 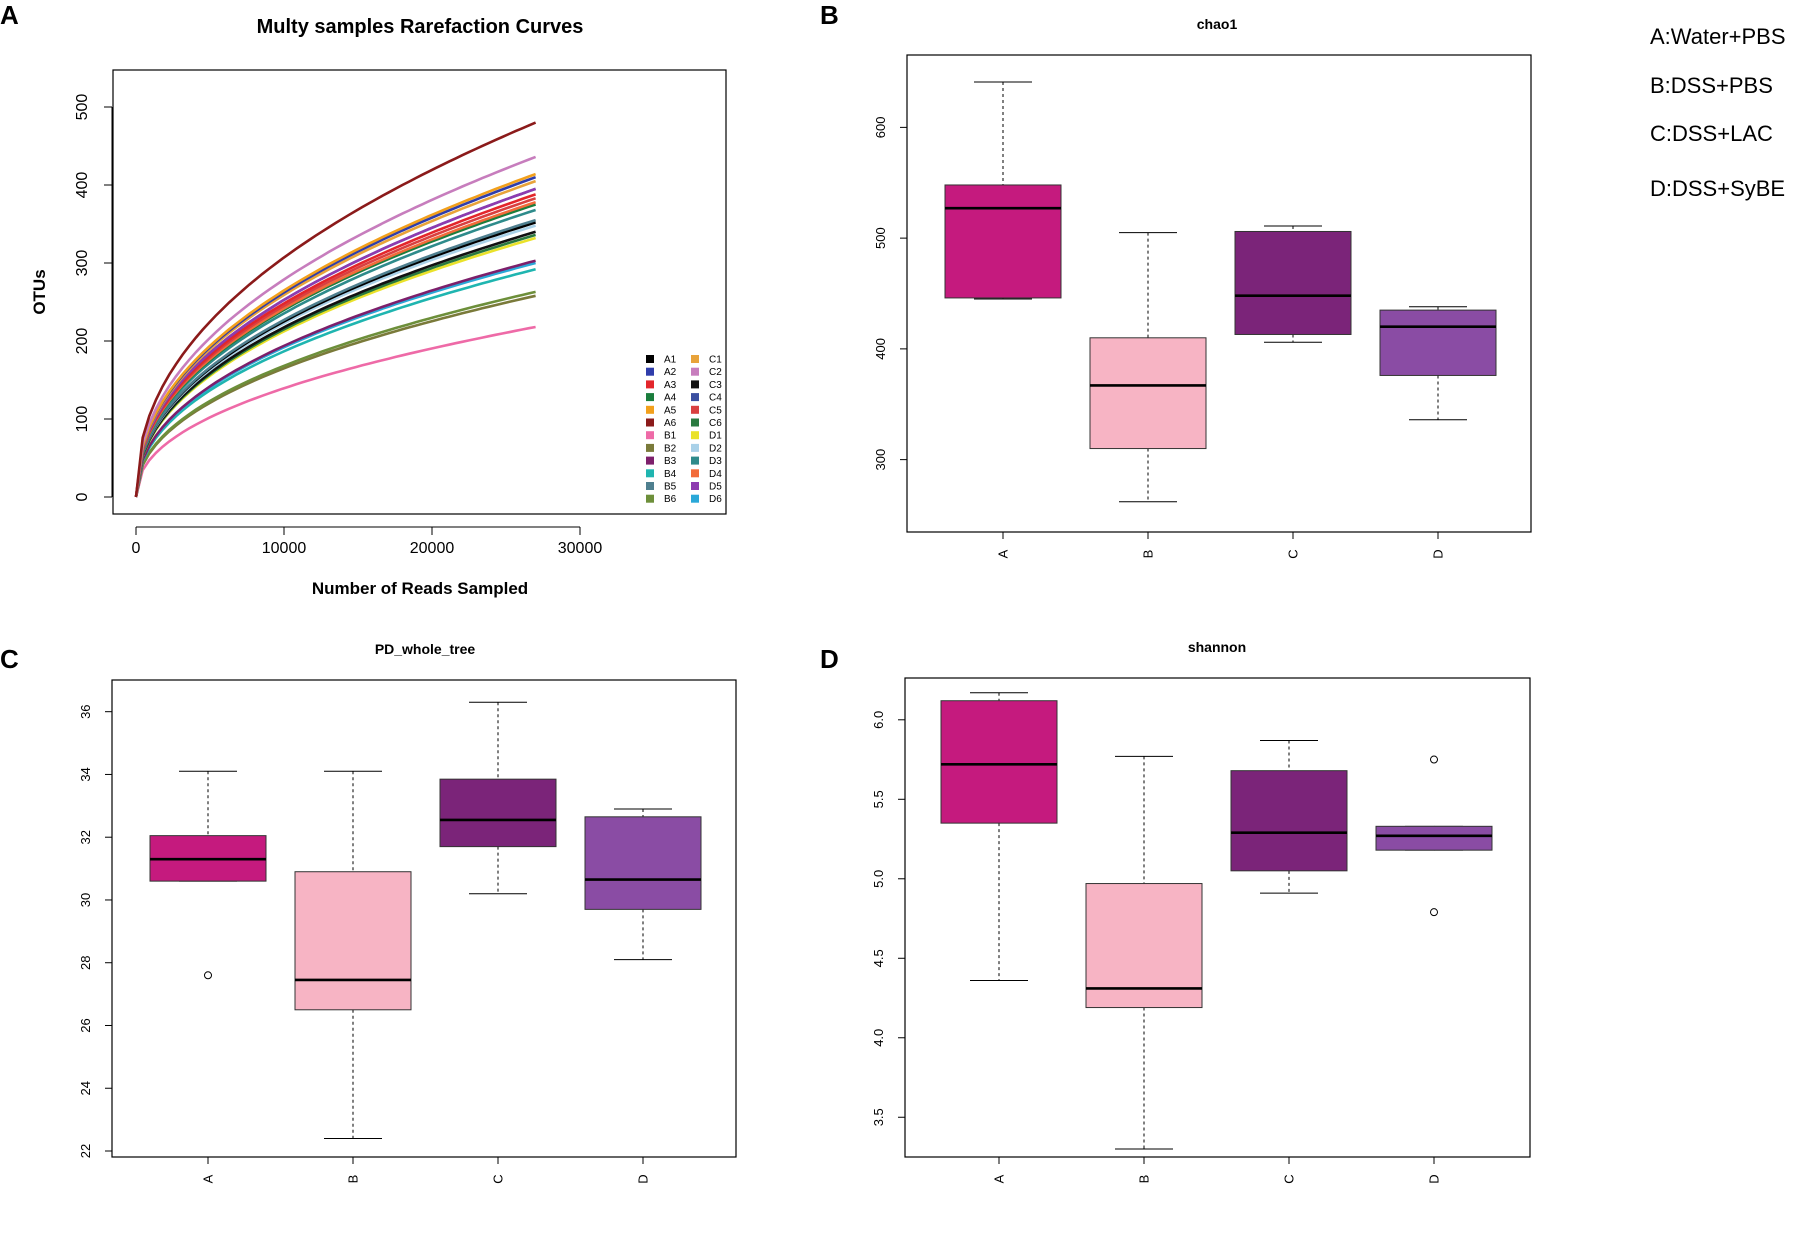 What do you see at coordinates (878, 958) in the screenshot?
I see `y-tick-label: 4.5` at bounding box center [878, 958].